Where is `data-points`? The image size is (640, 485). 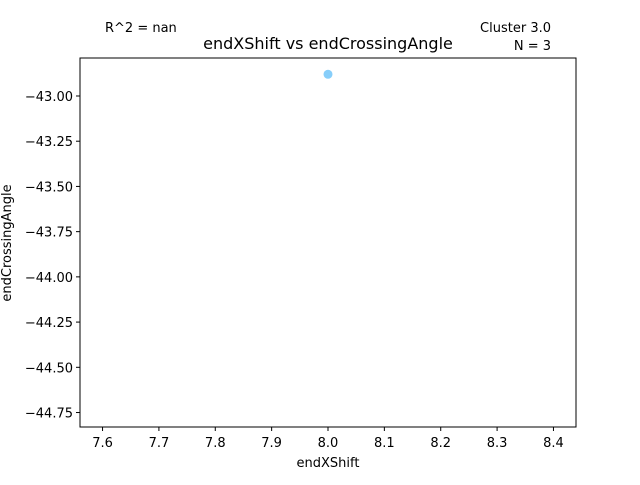
data-points is located at coordinates (328, 74).